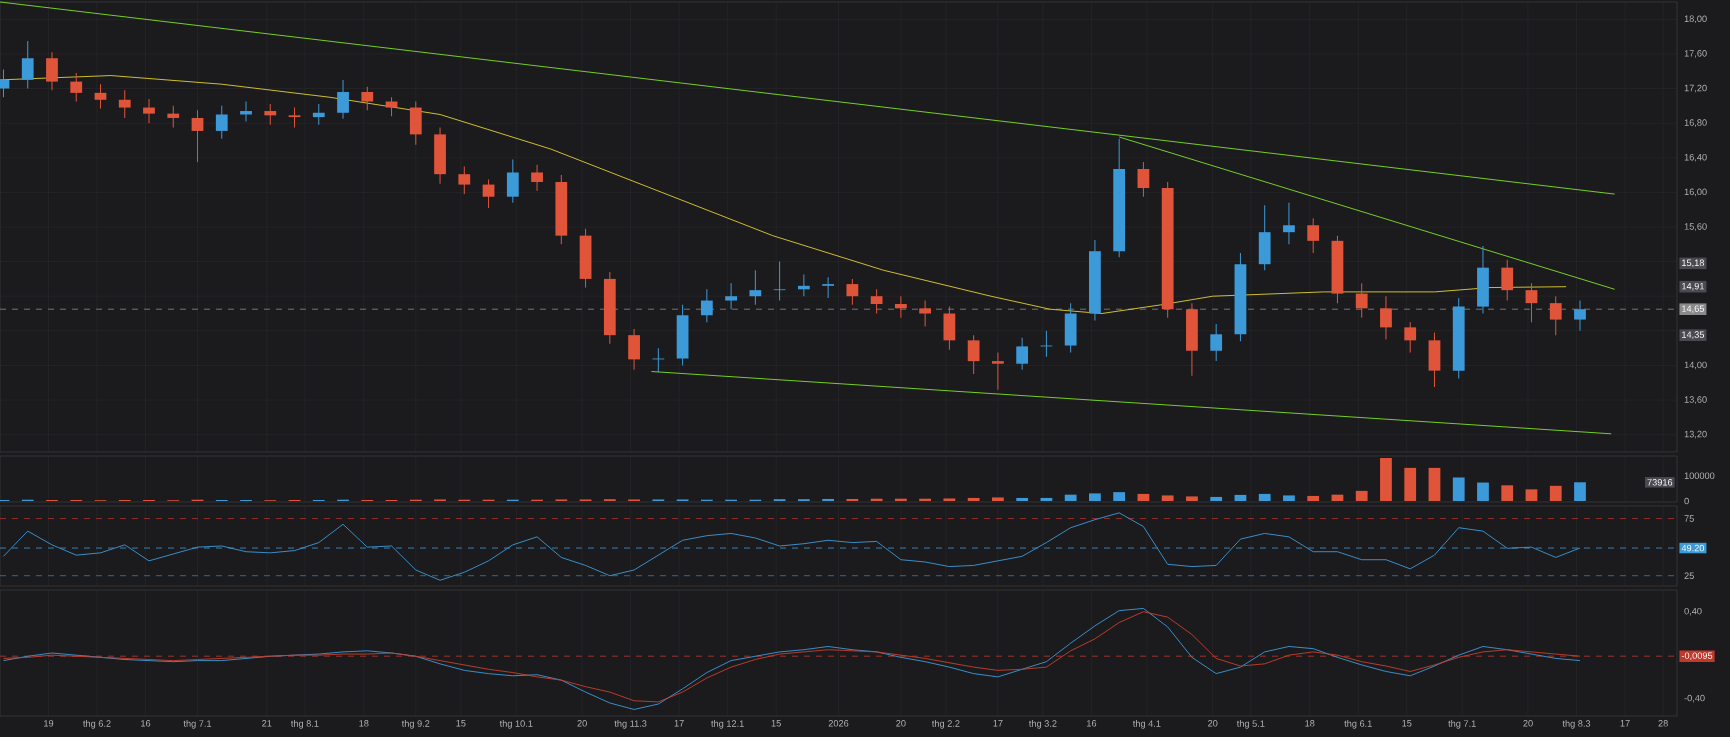 The image size is (1730, 737). What do you see at coordinates (1699, 475) in the screenshot?
I see `y-tick-label: 100000` at bounding box center [1699, 475].